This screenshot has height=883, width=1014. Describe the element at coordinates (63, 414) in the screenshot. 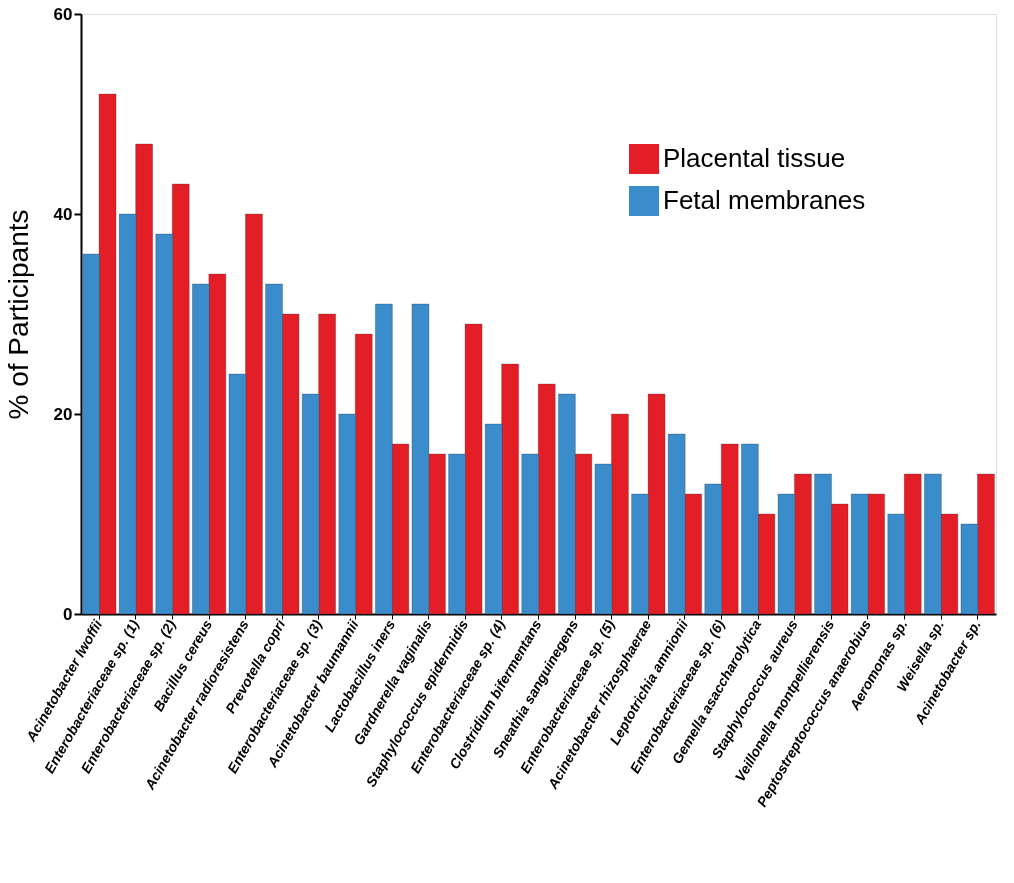

I see `y-tick-label: 20` at that location.